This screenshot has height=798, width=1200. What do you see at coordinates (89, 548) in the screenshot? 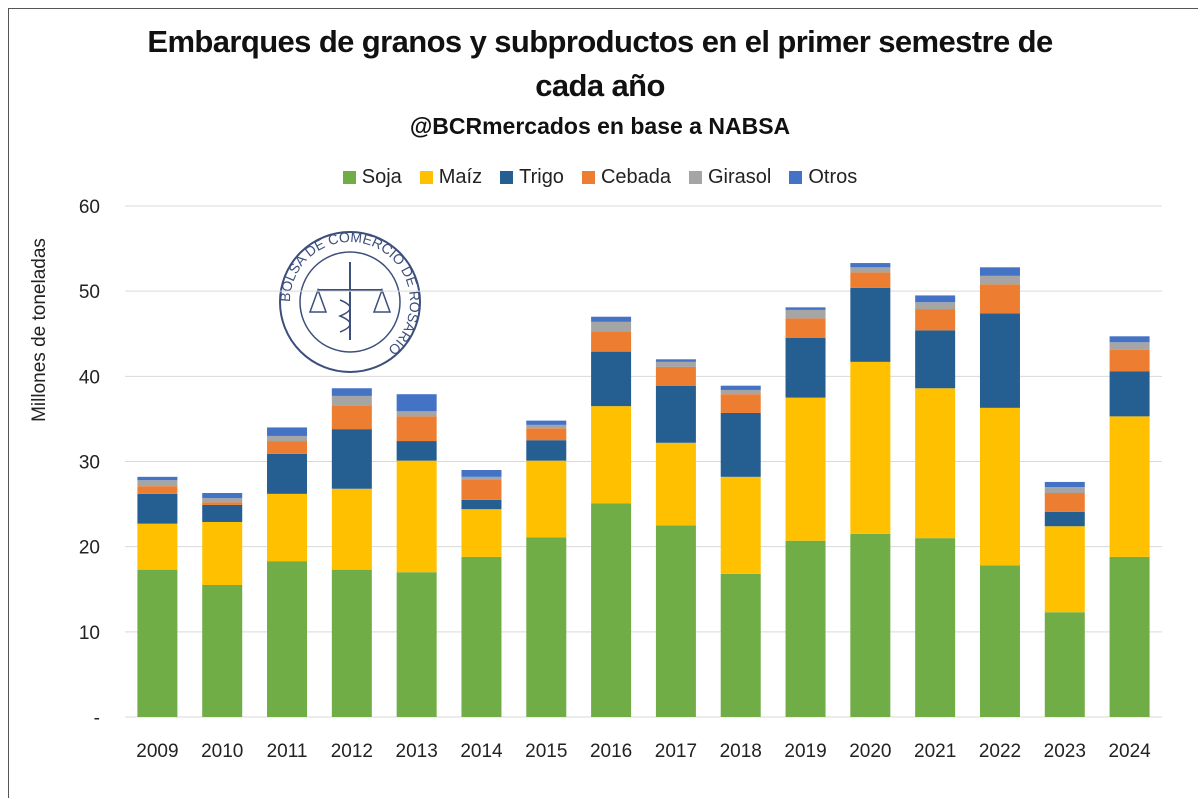
I see `y-tick-label: 20` at bounding box center [89, 548].